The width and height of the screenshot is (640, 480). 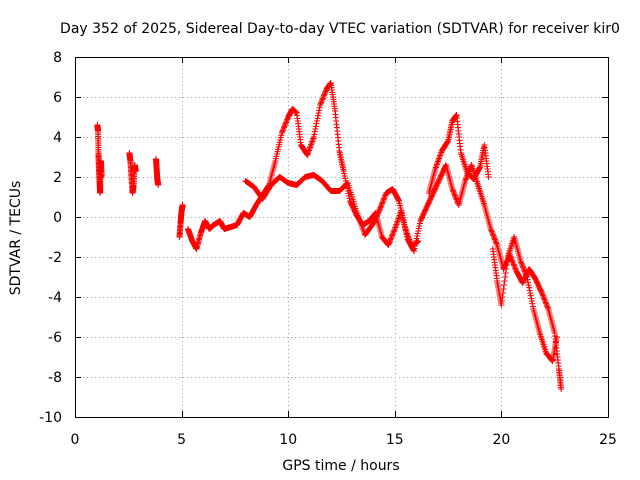 I want to click on y-tick-label: 2, so click(x=57, y=178).